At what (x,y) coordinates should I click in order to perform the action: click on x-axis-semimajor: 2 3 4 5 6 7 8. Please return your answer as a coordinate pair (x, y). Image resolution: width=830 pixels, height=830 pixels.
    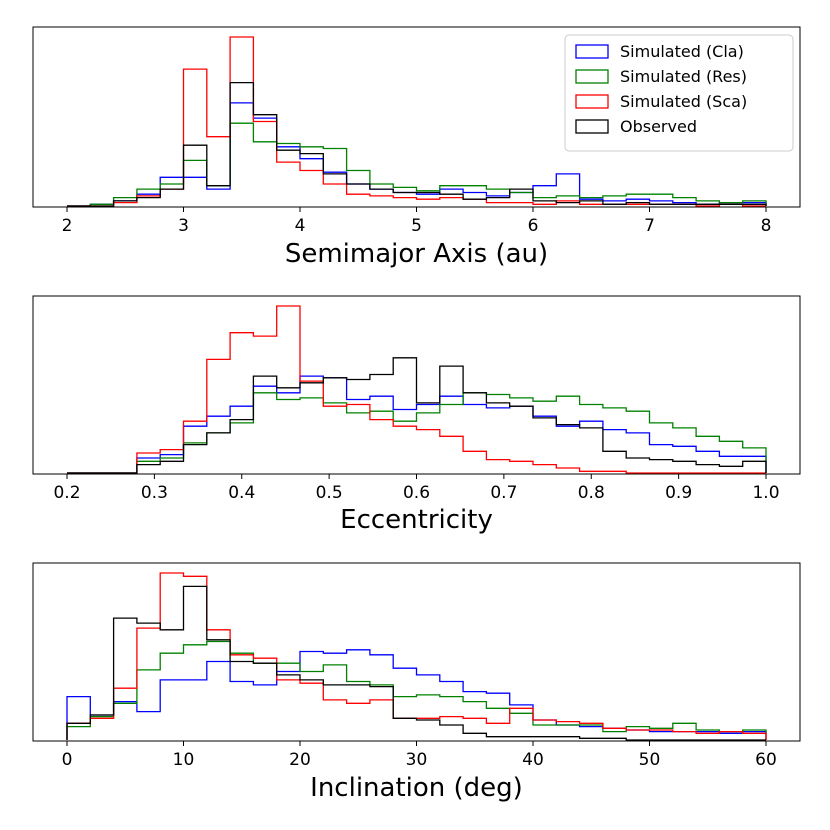
    Looking at the image, I should click on (417, 221).